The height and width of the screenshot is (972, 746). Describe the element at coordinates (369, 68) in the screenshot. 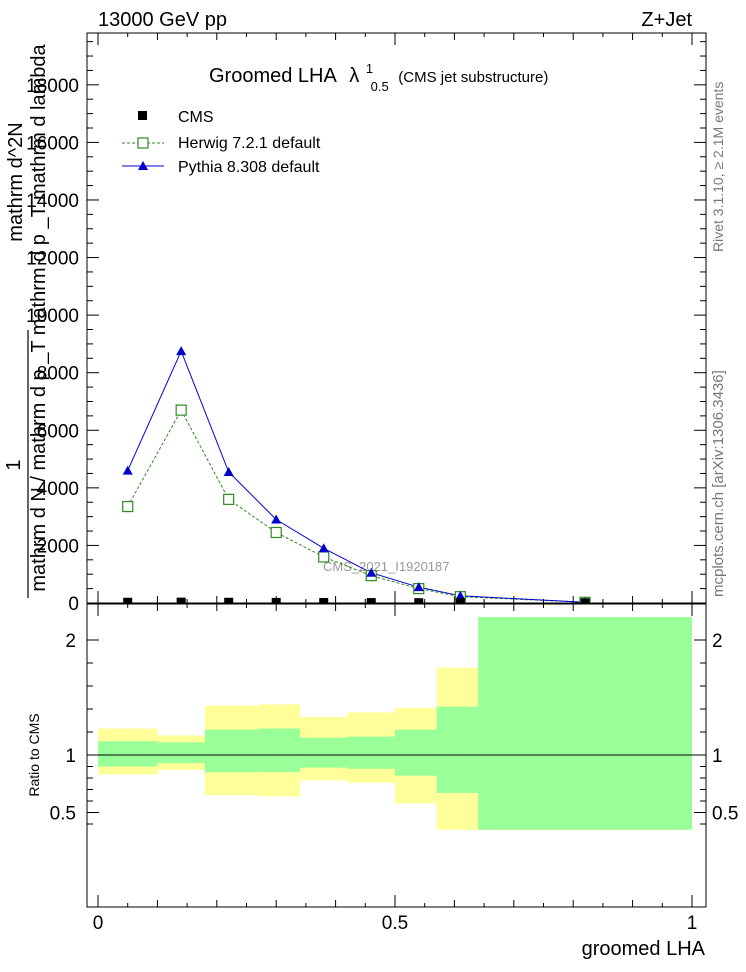

I see `plot-title-sup: 1` at that location.